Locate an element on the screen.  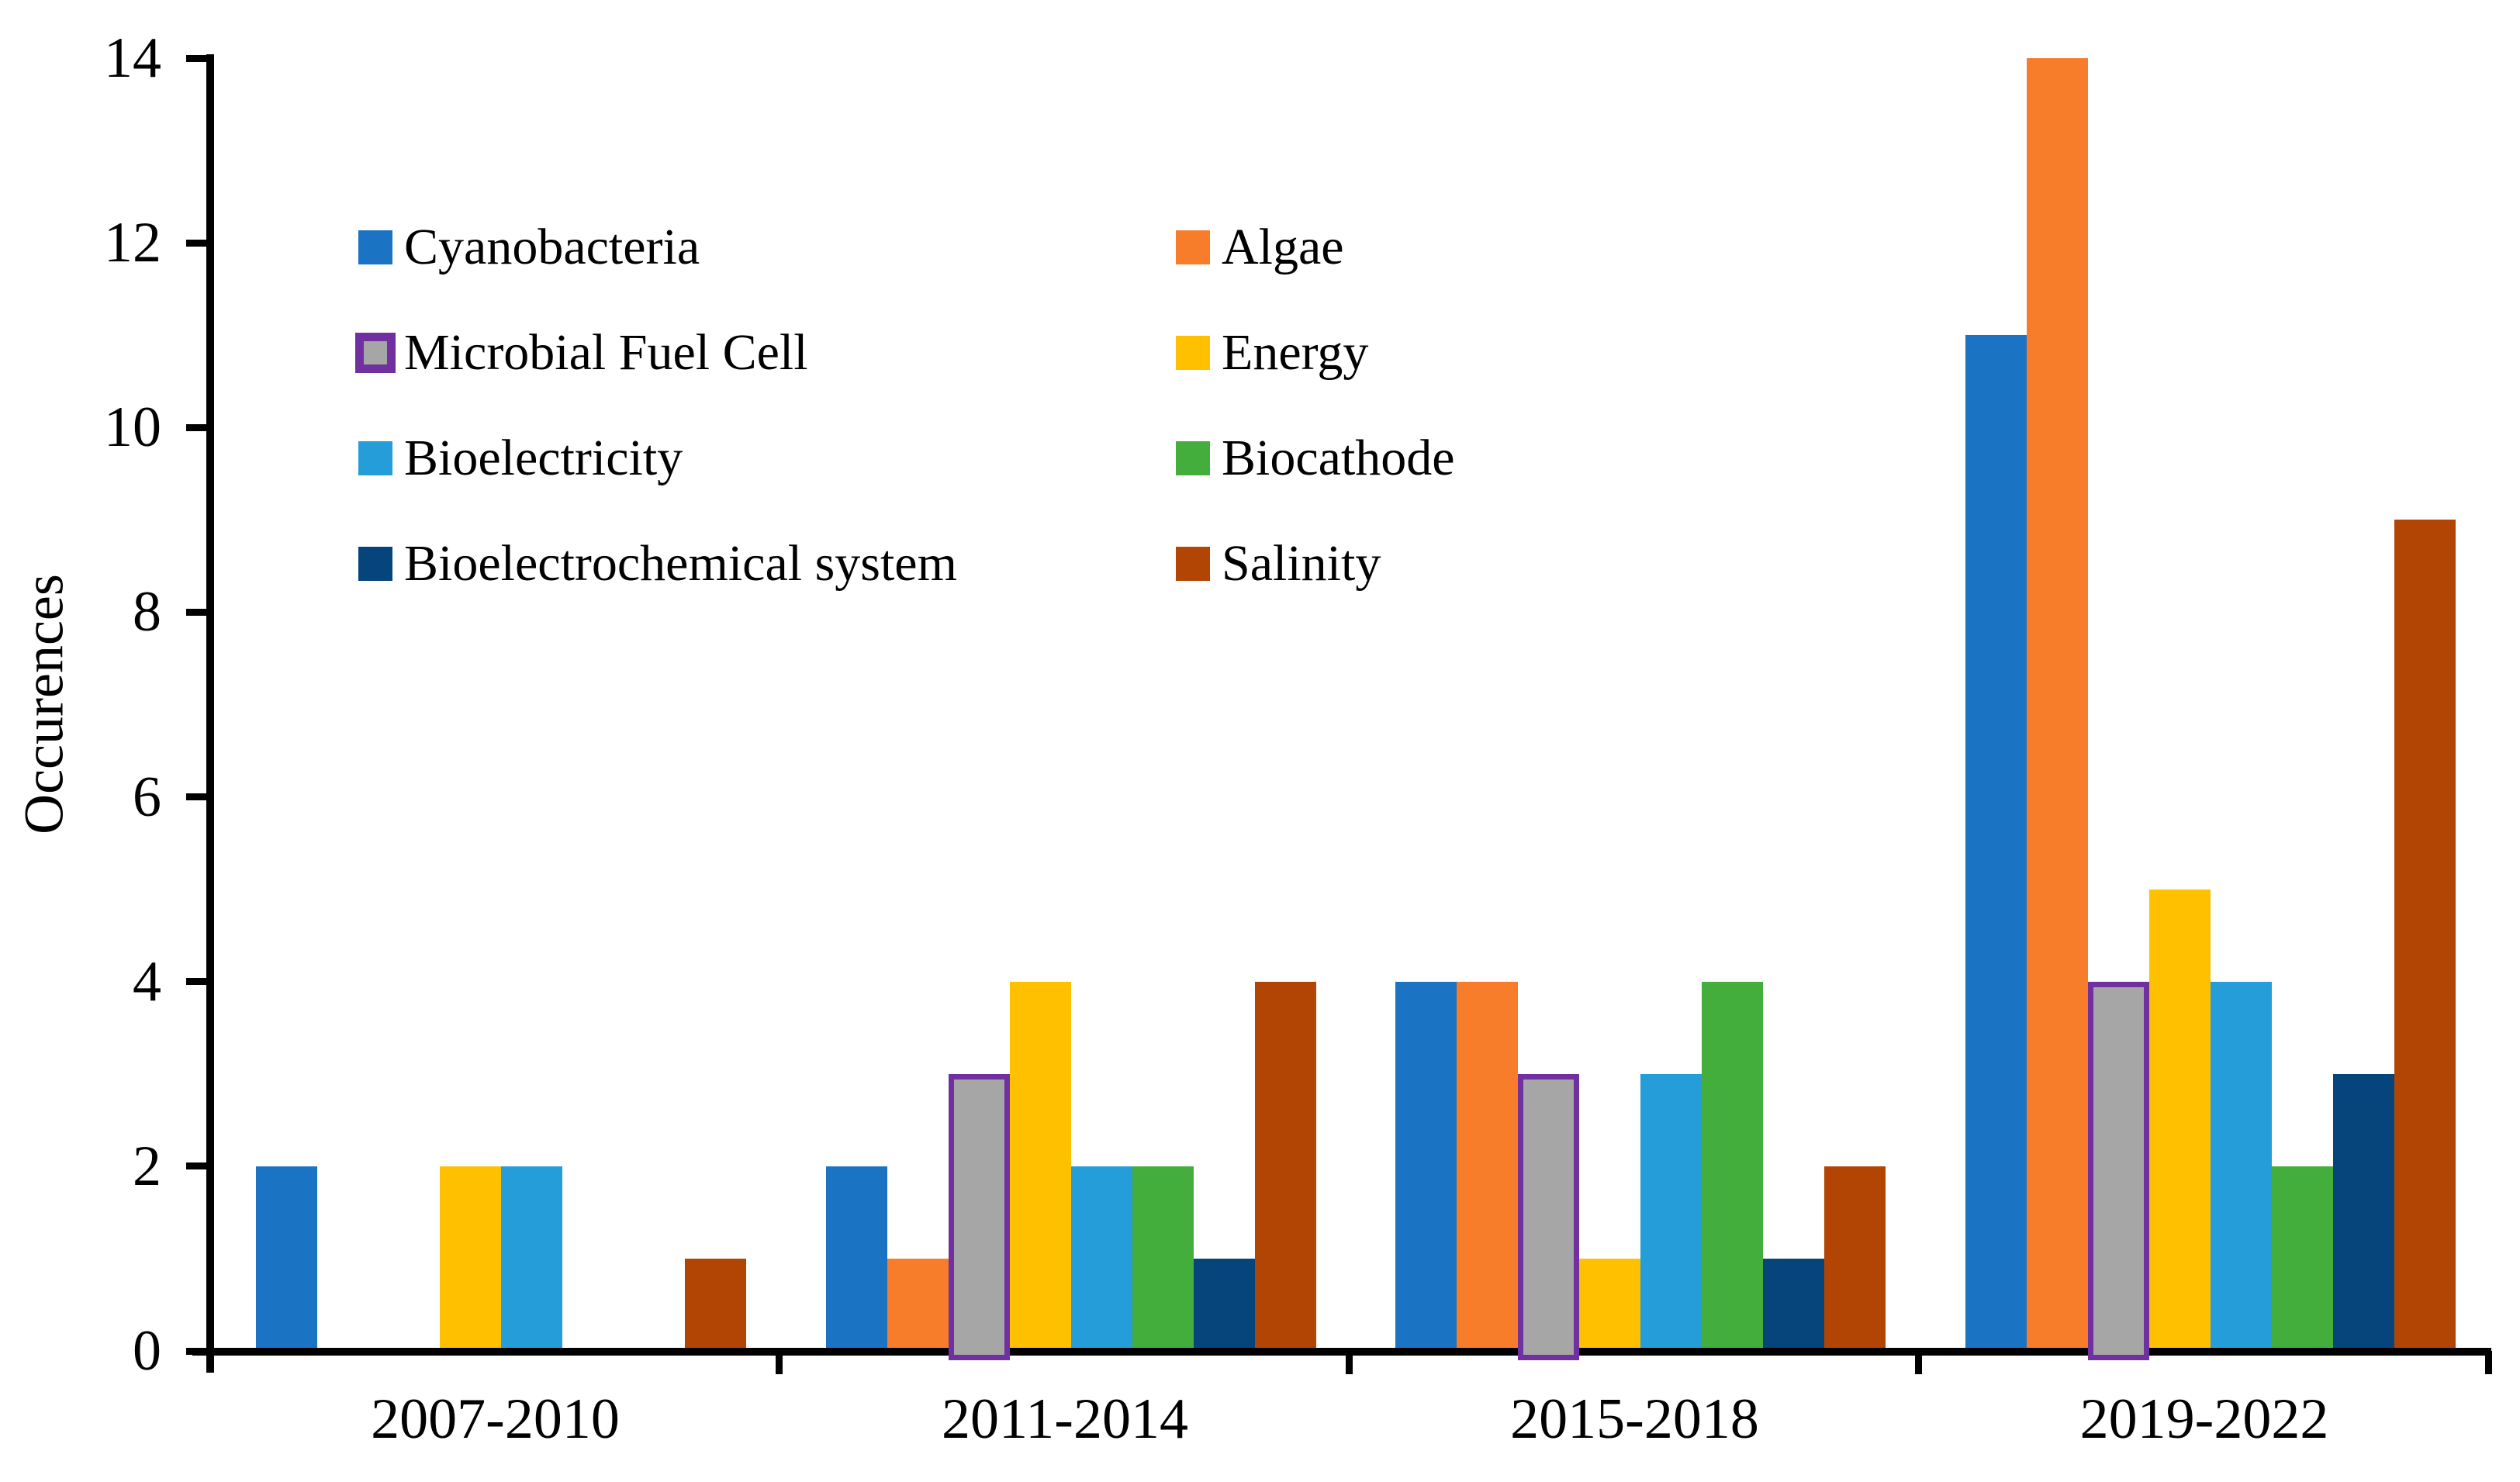
legend-item-biocathode: Biocathode is located at coordinates (1316, 458).